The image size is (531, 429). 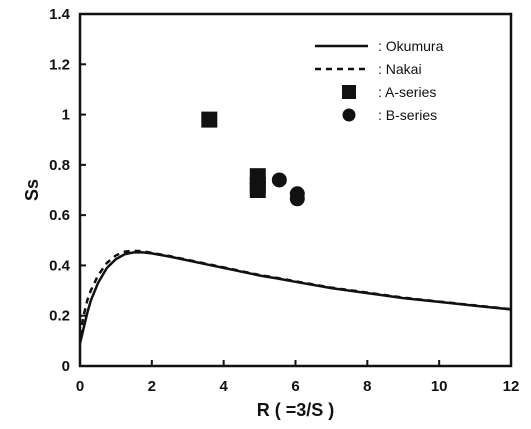 What do you see at coordinates (59, 316) in the screenshot?
I see `y-tick-label: 0.2` at bounding box center [59, 316].